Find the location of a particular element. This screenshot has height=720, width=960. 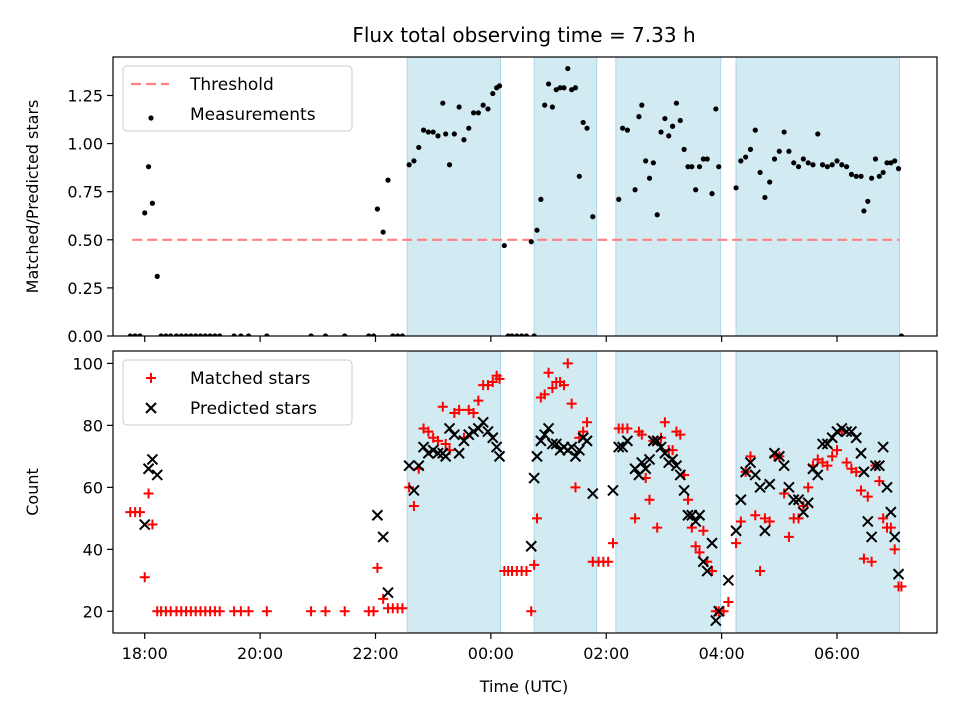

legend-measurement-swatch is located at coordinates (151, 118).